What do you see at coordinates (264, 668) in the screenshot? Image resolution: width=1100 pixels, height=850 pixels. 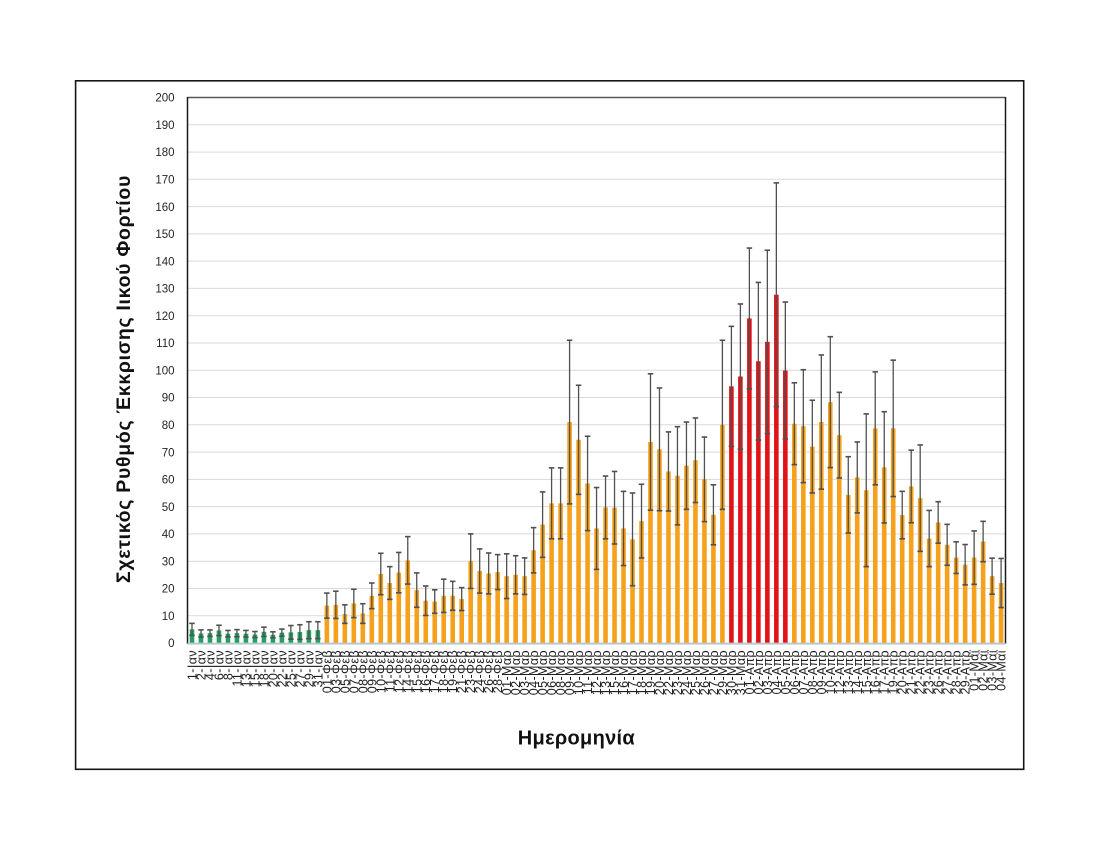 I see `svg-text: 18-Ιαν` at bounding box center [264, 668].